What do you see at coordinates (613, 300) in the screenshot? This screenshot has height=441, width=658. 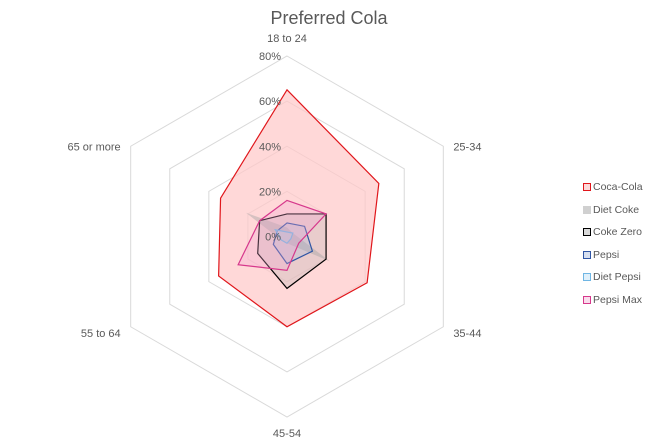 I see `legend-item: Pepsi Max` at bounding box center [613, 300].